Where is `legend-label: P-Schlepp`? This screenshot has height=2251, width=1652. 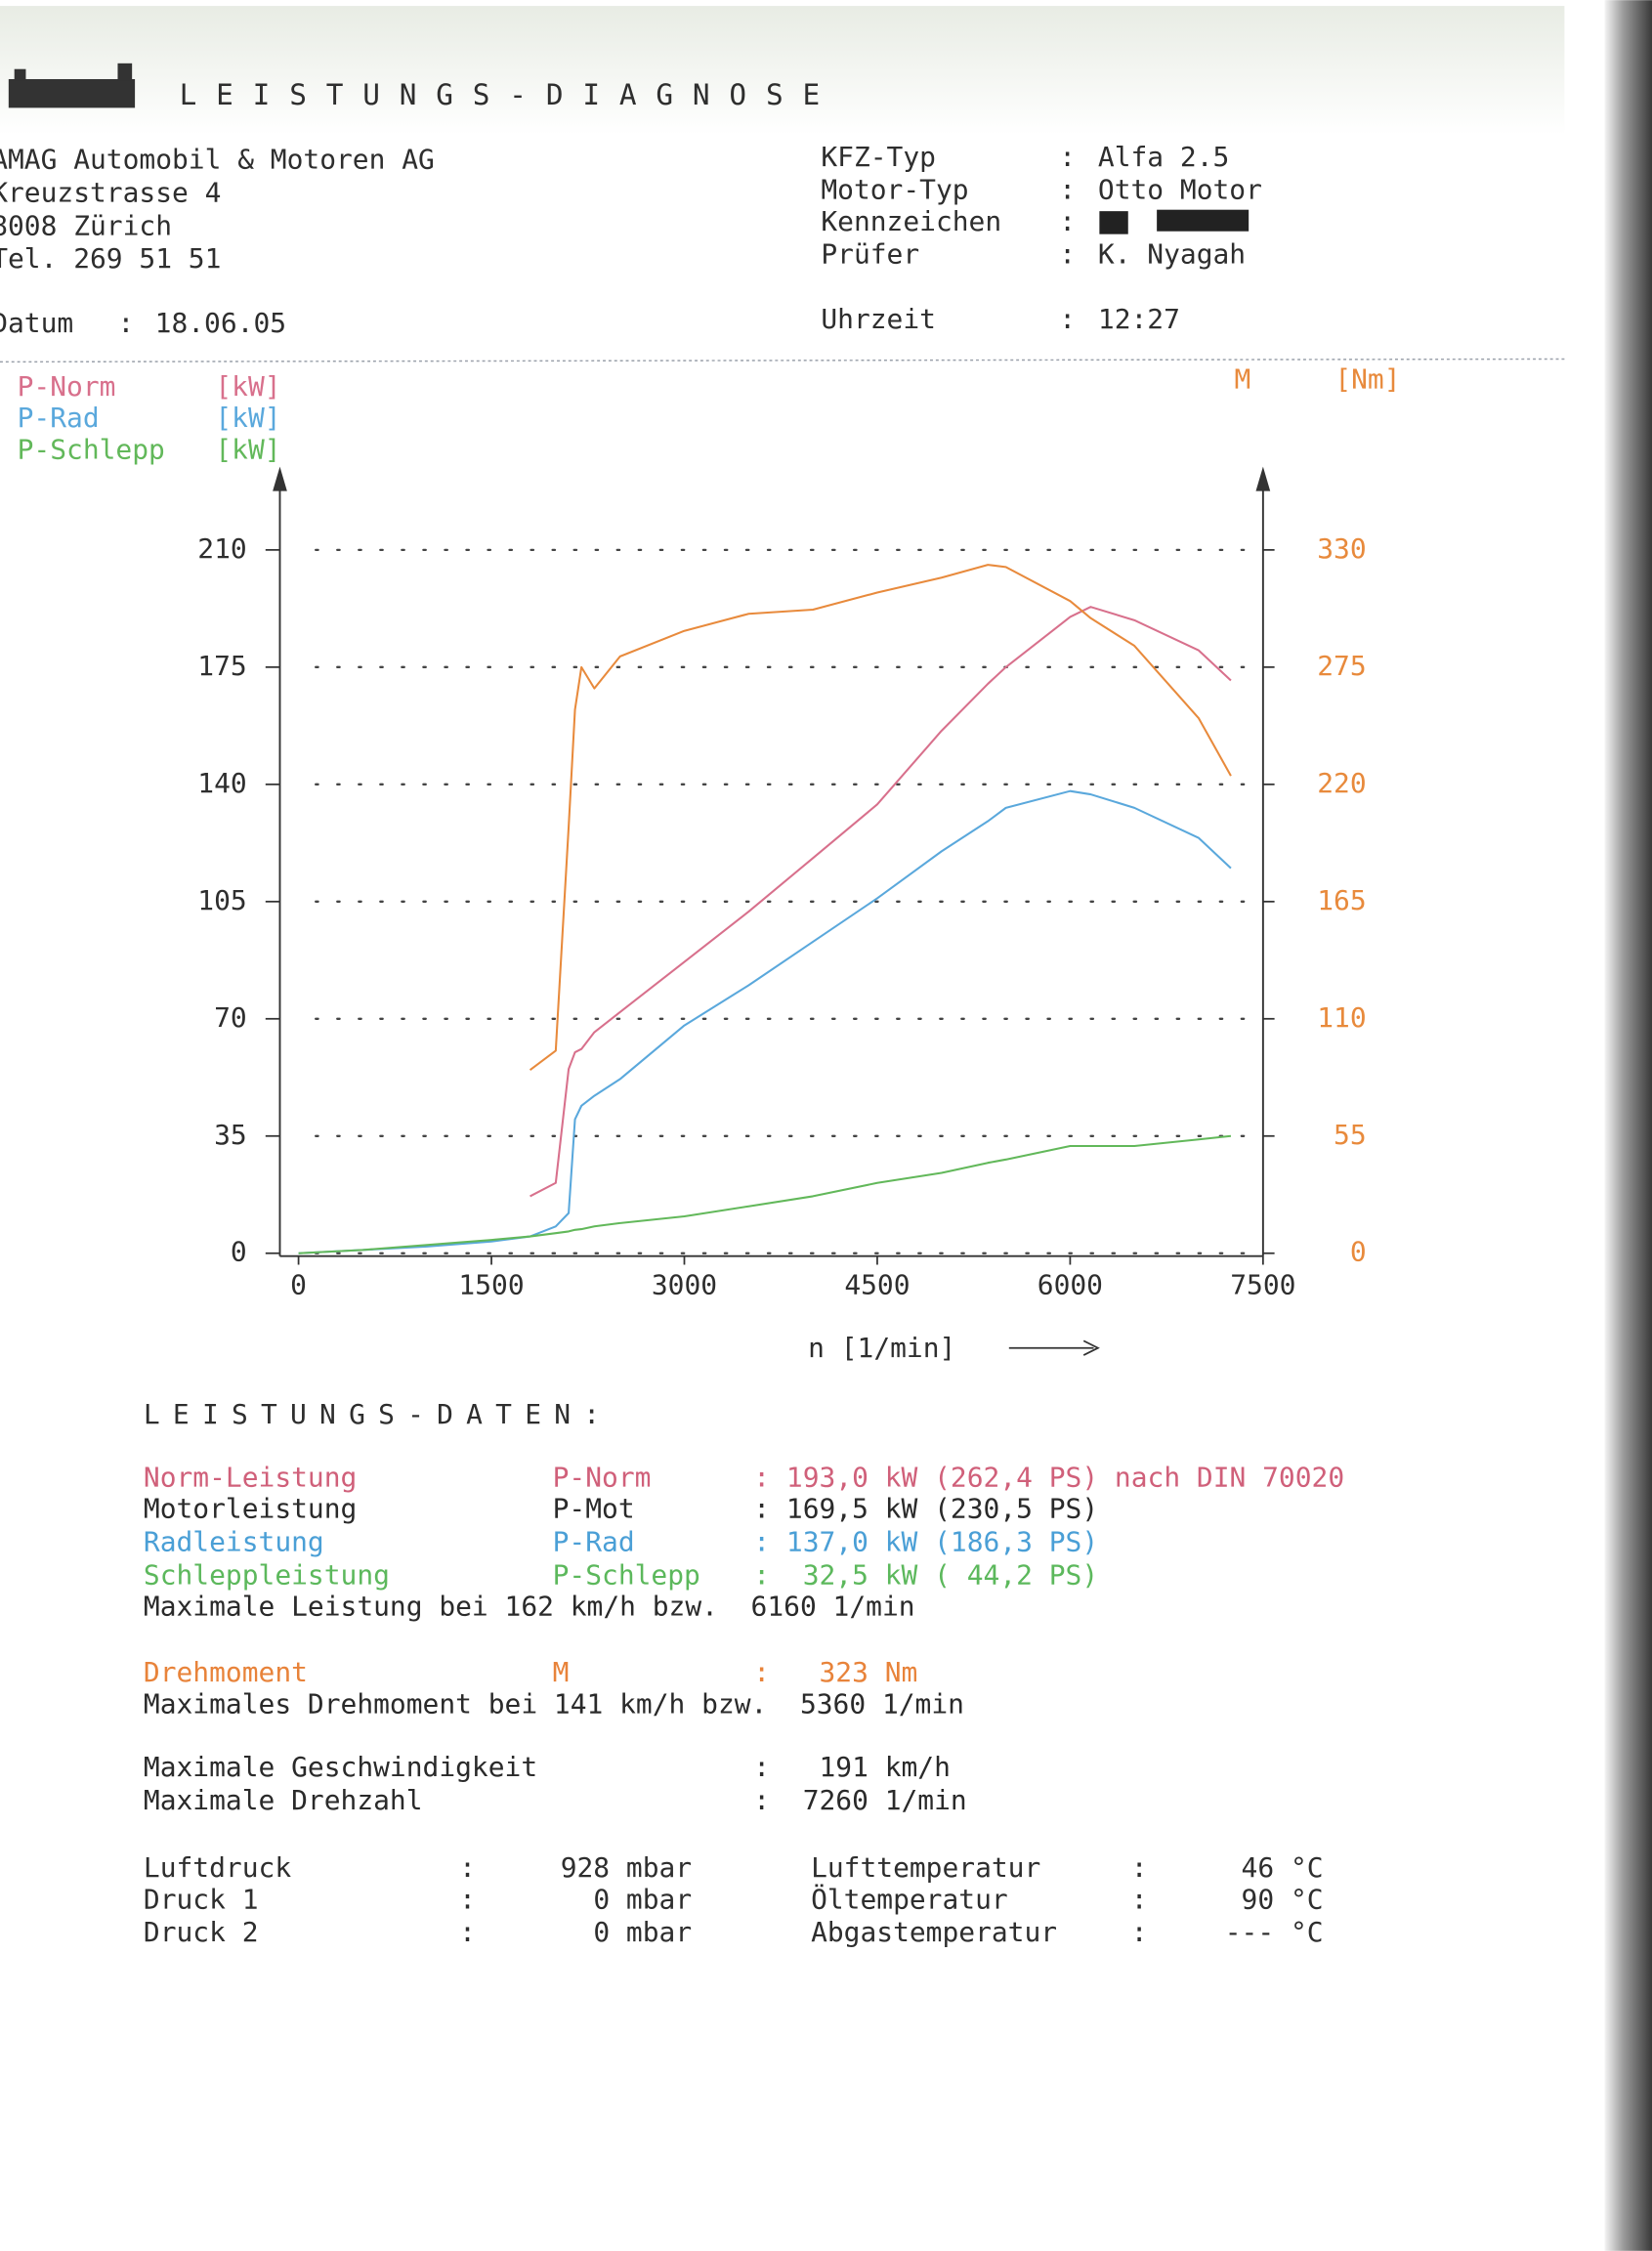
legend-label: P-Schlepp is located at coordinates (91, 449).